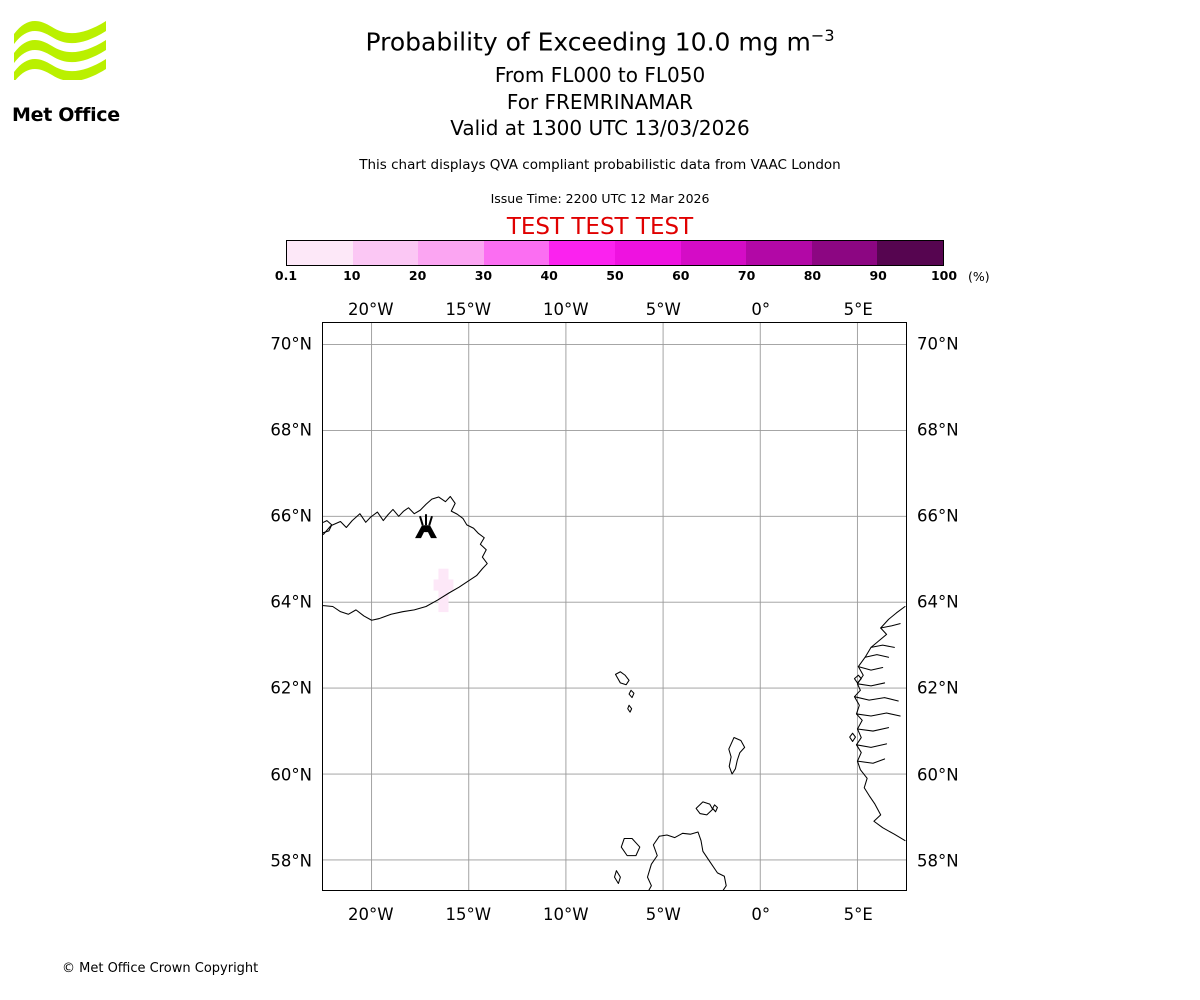 This screenshot has height=1000, width=1200. Describe the element at coordinates (878, 275) in the screenshot. I see `colorbar-tick-90: 90` at that location.